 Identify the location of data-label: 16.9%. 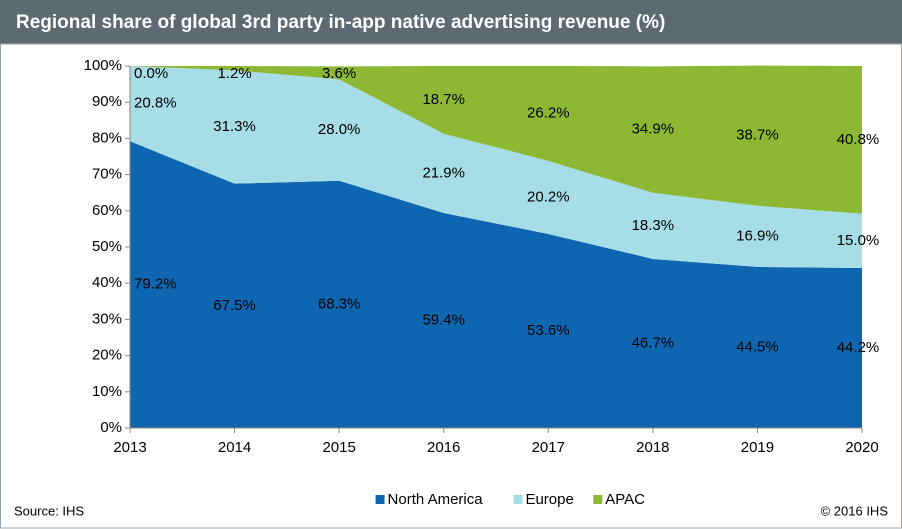
(757, 235).